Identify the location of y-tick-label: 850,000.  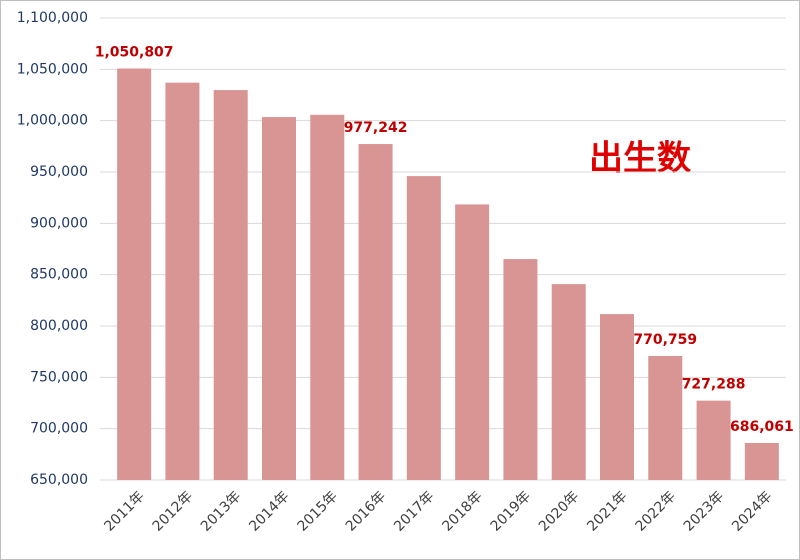
(59, 275).